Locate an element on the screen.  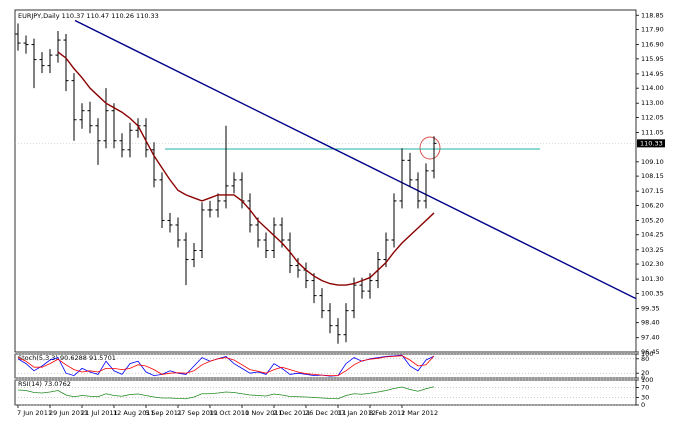
y-tick-label: 104.25 is located at coordinates (652, 235).